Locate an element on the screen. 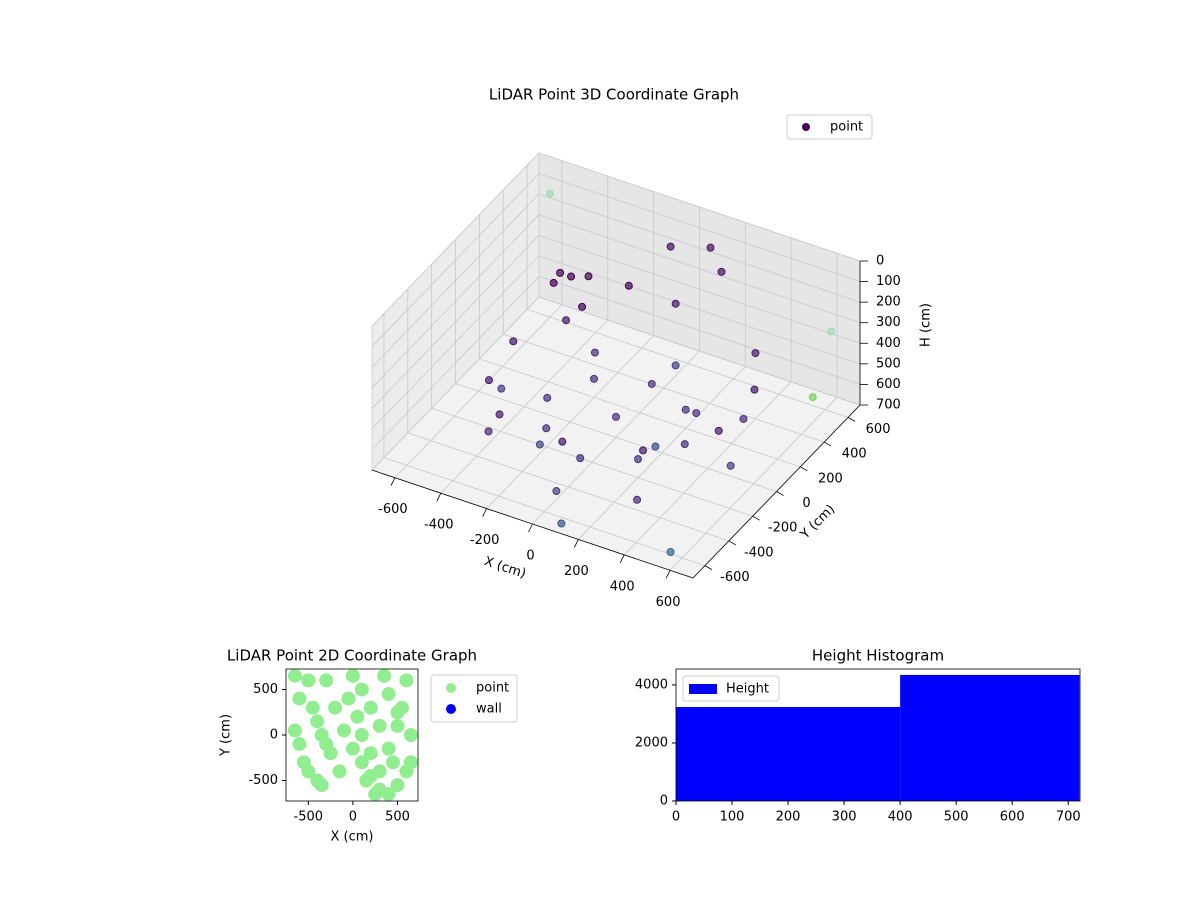 The height and width of the screenshot is (904, 1200). y-tick-label: 4000 is located at coordinates (651, 684).